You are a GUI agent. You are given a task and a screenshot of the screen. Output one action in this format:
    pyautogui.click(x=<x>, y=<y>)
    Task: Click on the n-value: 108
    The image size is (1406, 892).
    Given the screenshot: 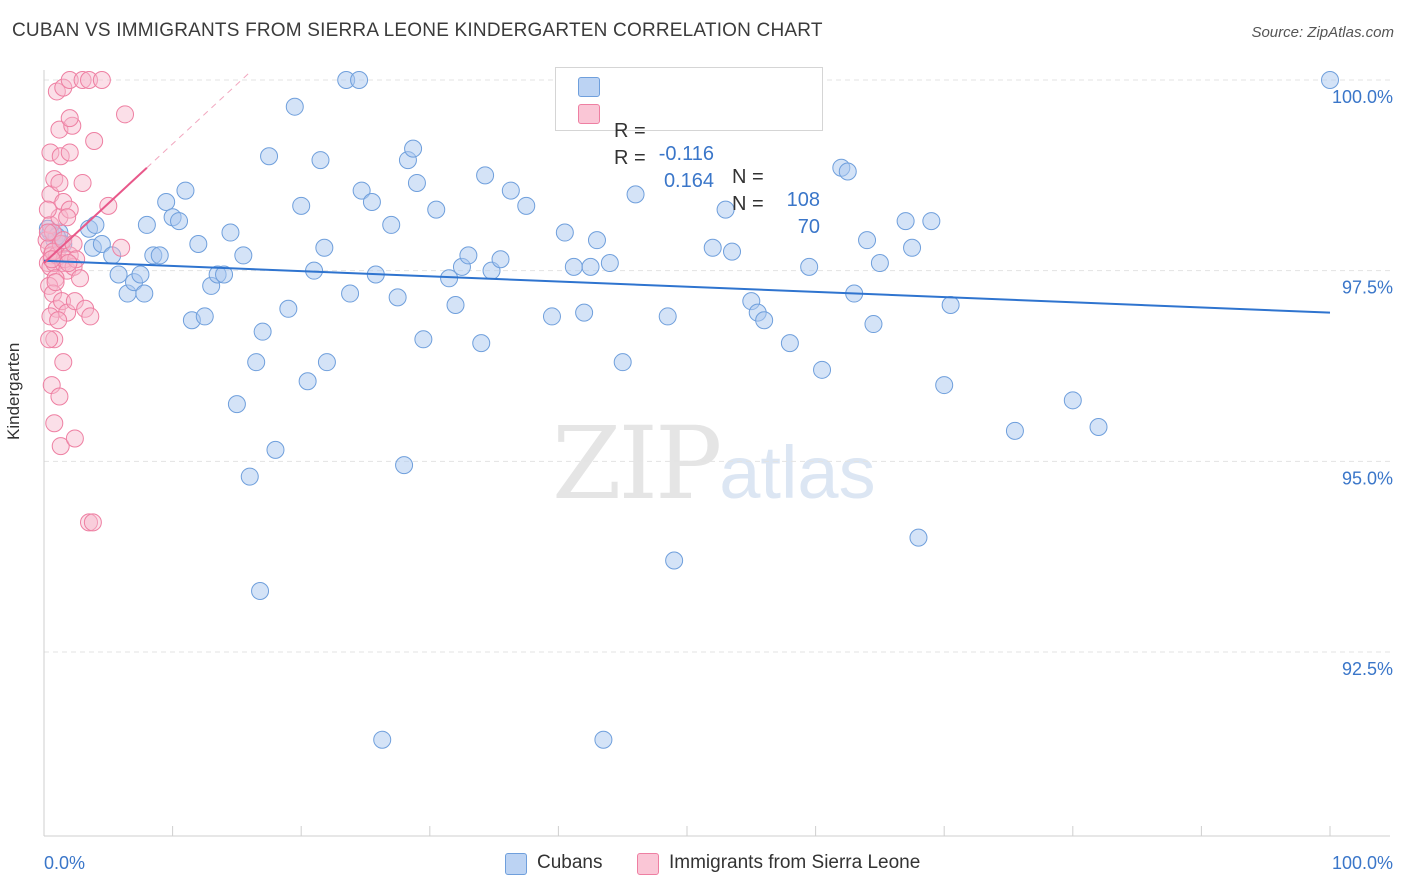 What is the action you would take?
    pyautogui.click(x=803, y=200)
    